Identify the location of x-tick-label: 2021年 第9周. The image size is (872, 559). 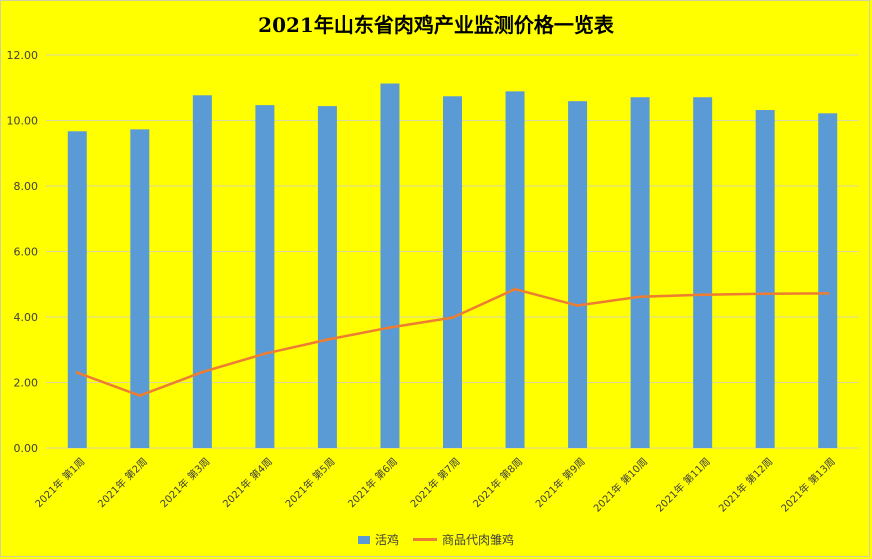
(560, 482).